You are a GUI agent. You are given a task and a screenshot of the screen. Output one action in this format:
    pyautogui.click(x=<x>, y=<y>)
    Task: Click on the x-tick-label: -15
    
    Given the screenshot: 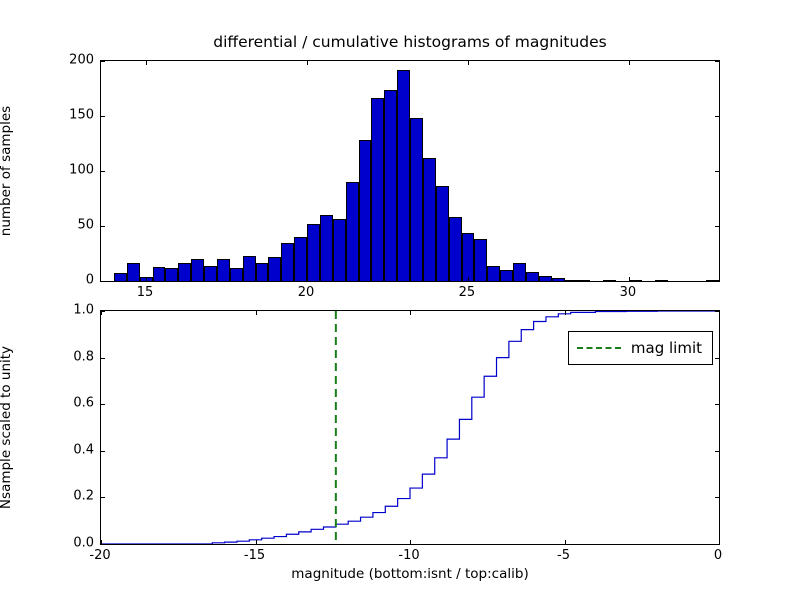 What is the action you would take?
    pyautogui.click(x=254, y=555)
    